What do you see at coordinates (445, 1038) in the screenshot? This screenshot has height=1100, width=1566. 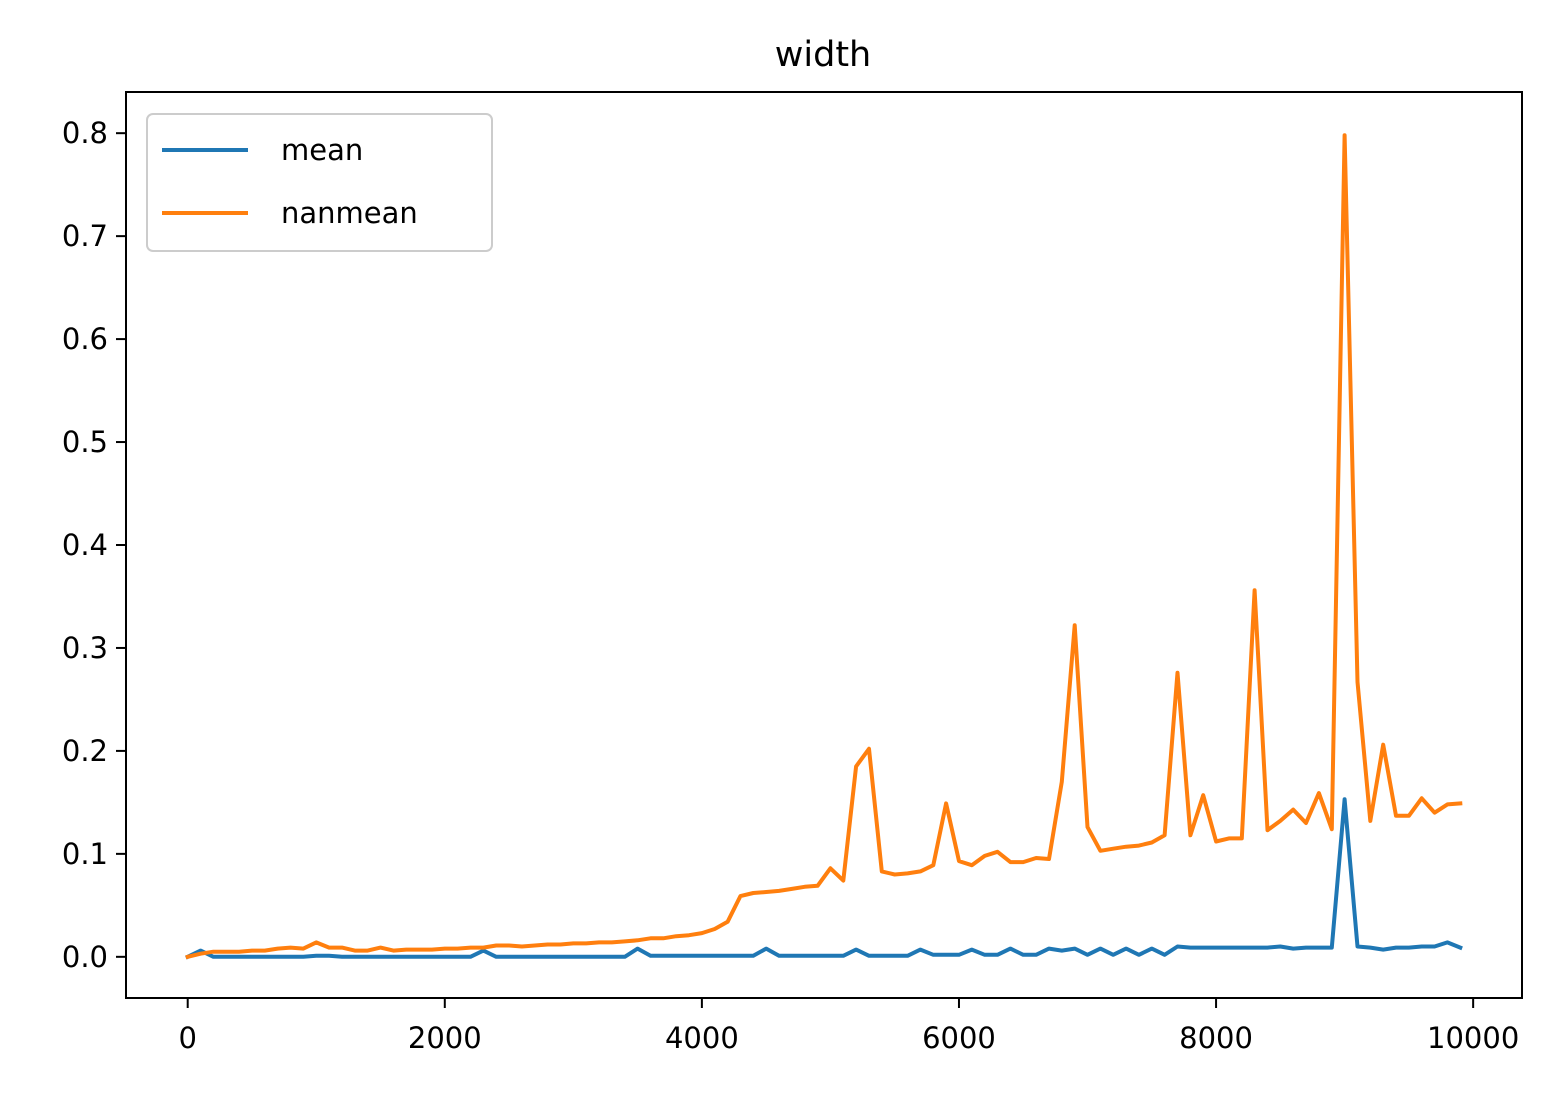 I see `x-tick-label: 2000` at bounding box center [445, 1038].